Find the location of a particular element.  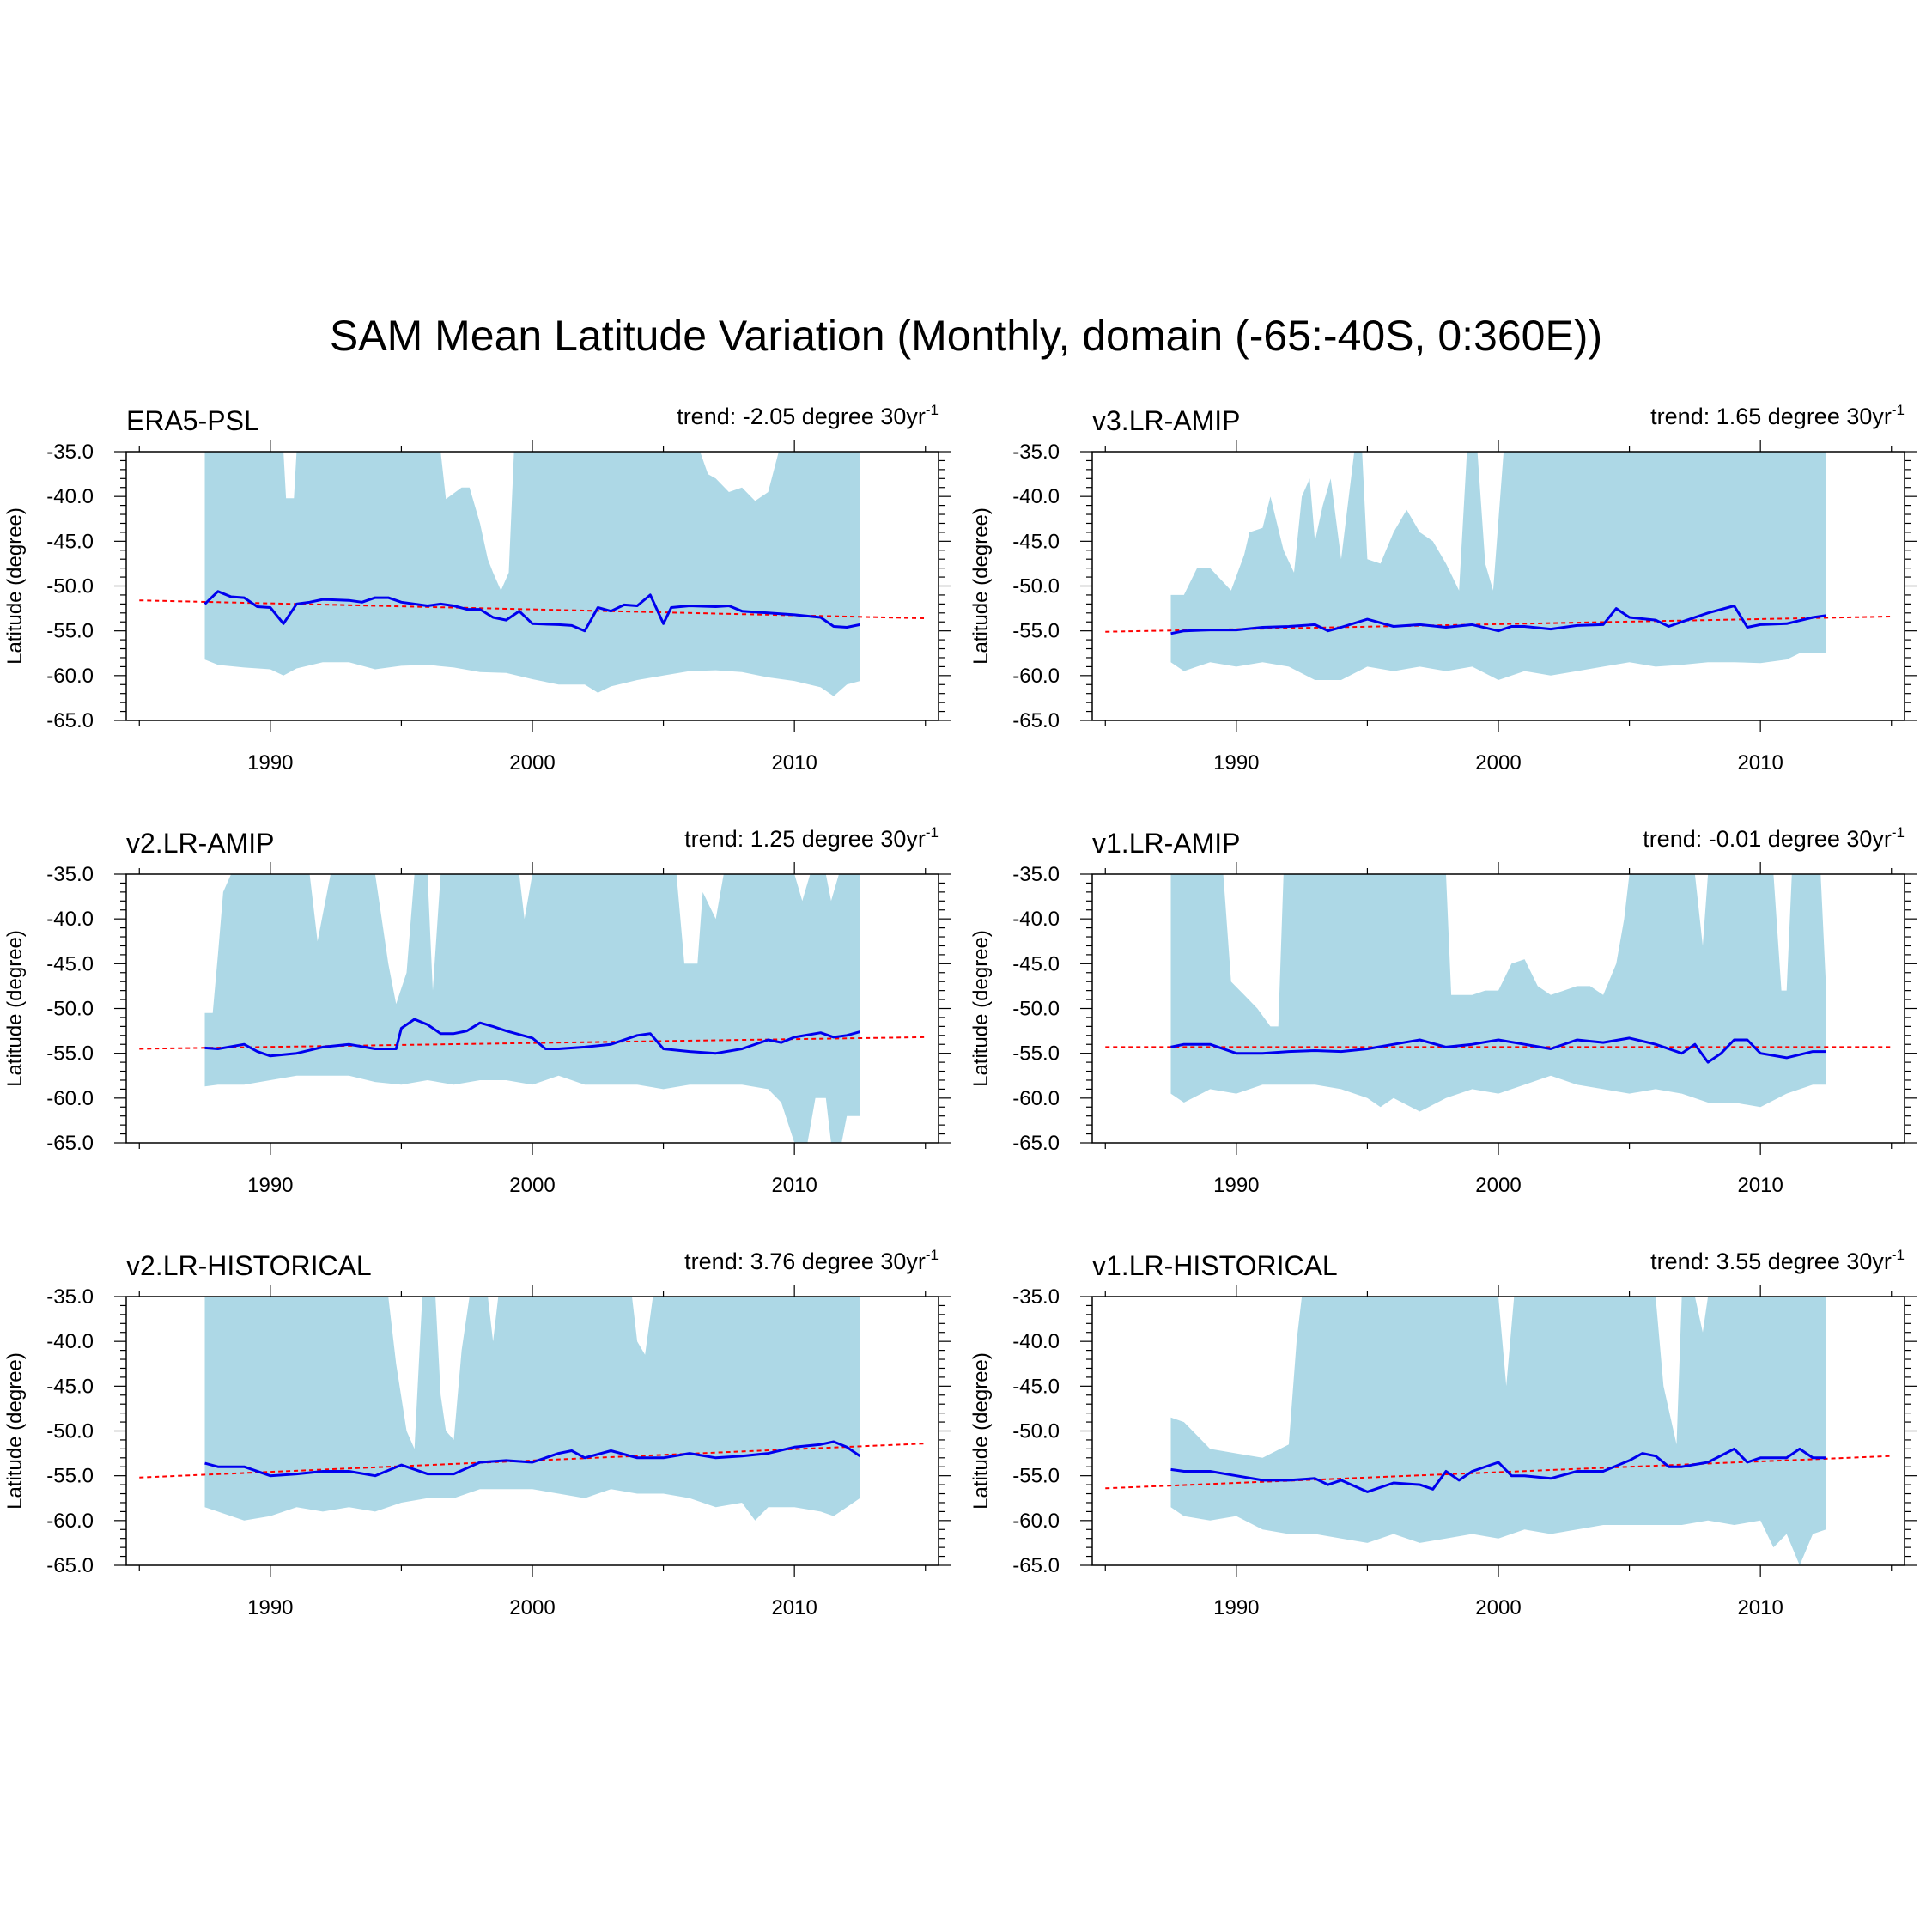

trend-label: trend: 1.25 degree 30yr-1 is located at coordinates (812, 838).